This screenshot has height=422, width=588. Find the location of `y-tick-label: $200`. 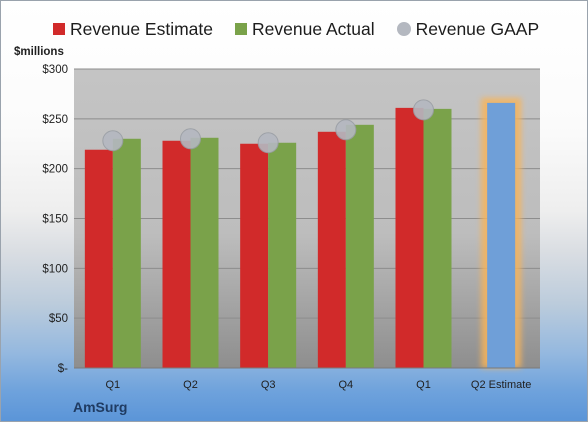

y-tick-label: $200 is located at coordinates (55, 170).